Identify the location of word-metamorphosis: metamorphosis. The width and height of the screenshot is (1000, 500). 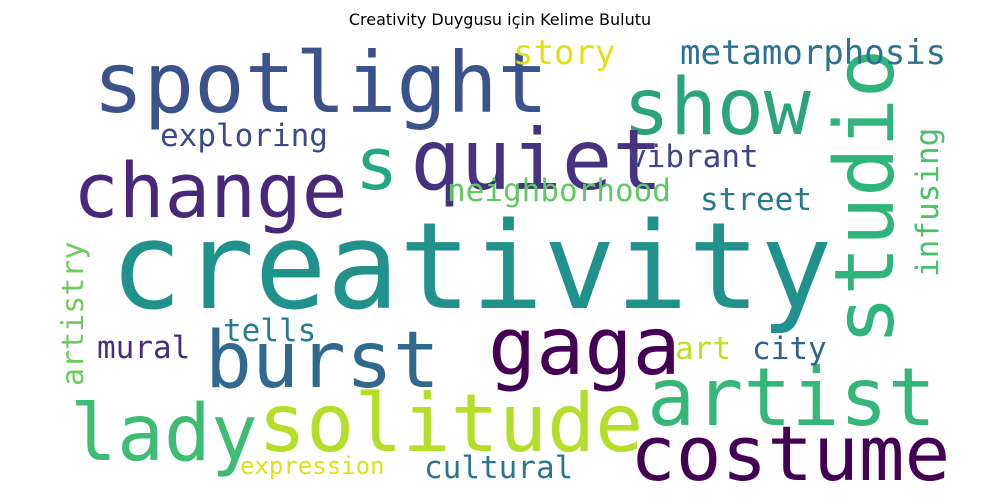
(813, 53).